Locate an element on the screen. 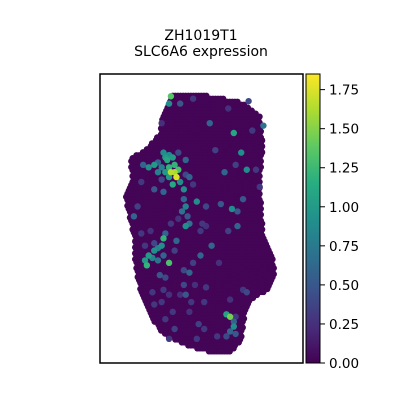 Image resolution: width=400 pixels, height=400 pixels. colorbar-tick-label: 1.00 is located at coordinates (344, 208).